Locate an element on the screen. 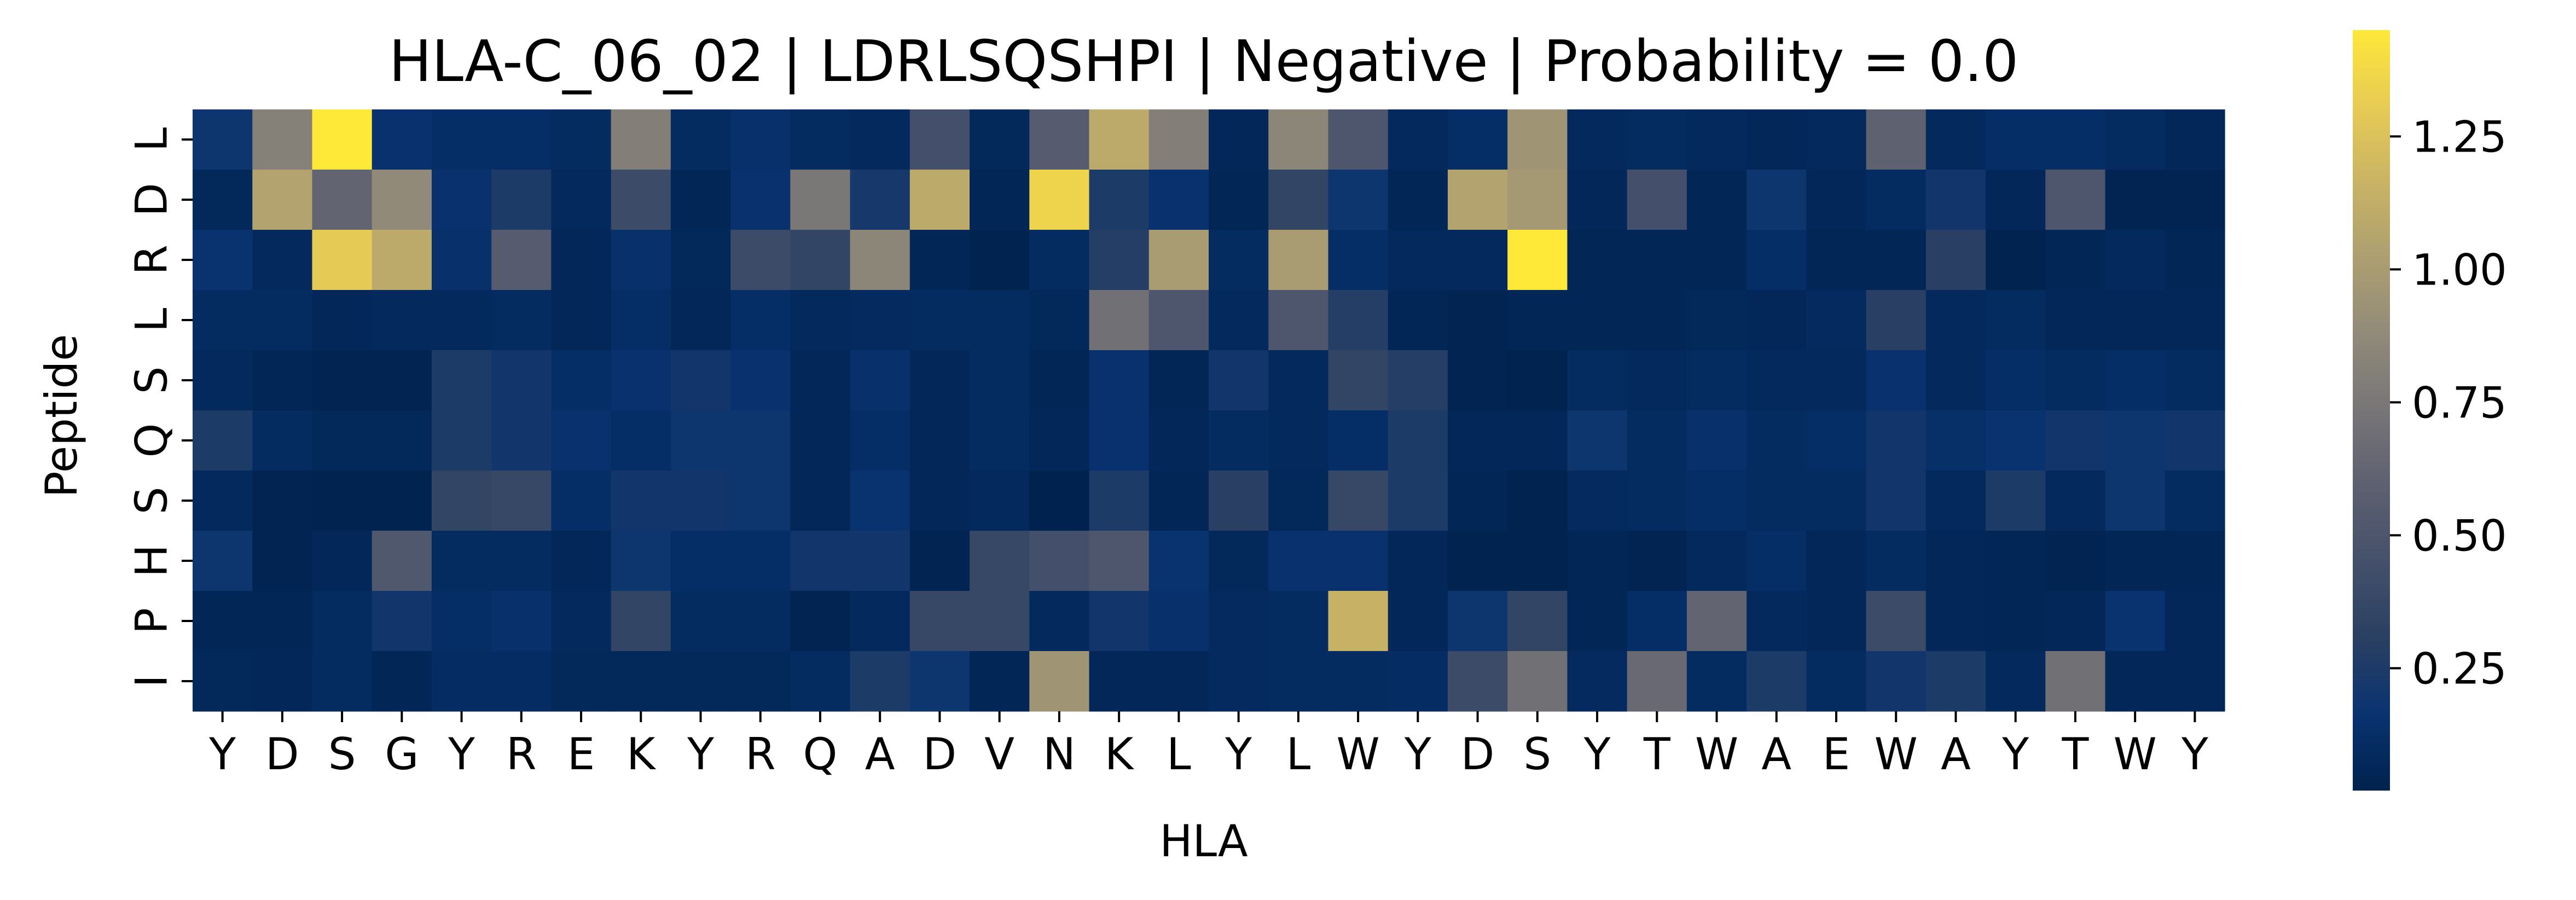  x-tick-label: A is located at coordinates (1776, 754).